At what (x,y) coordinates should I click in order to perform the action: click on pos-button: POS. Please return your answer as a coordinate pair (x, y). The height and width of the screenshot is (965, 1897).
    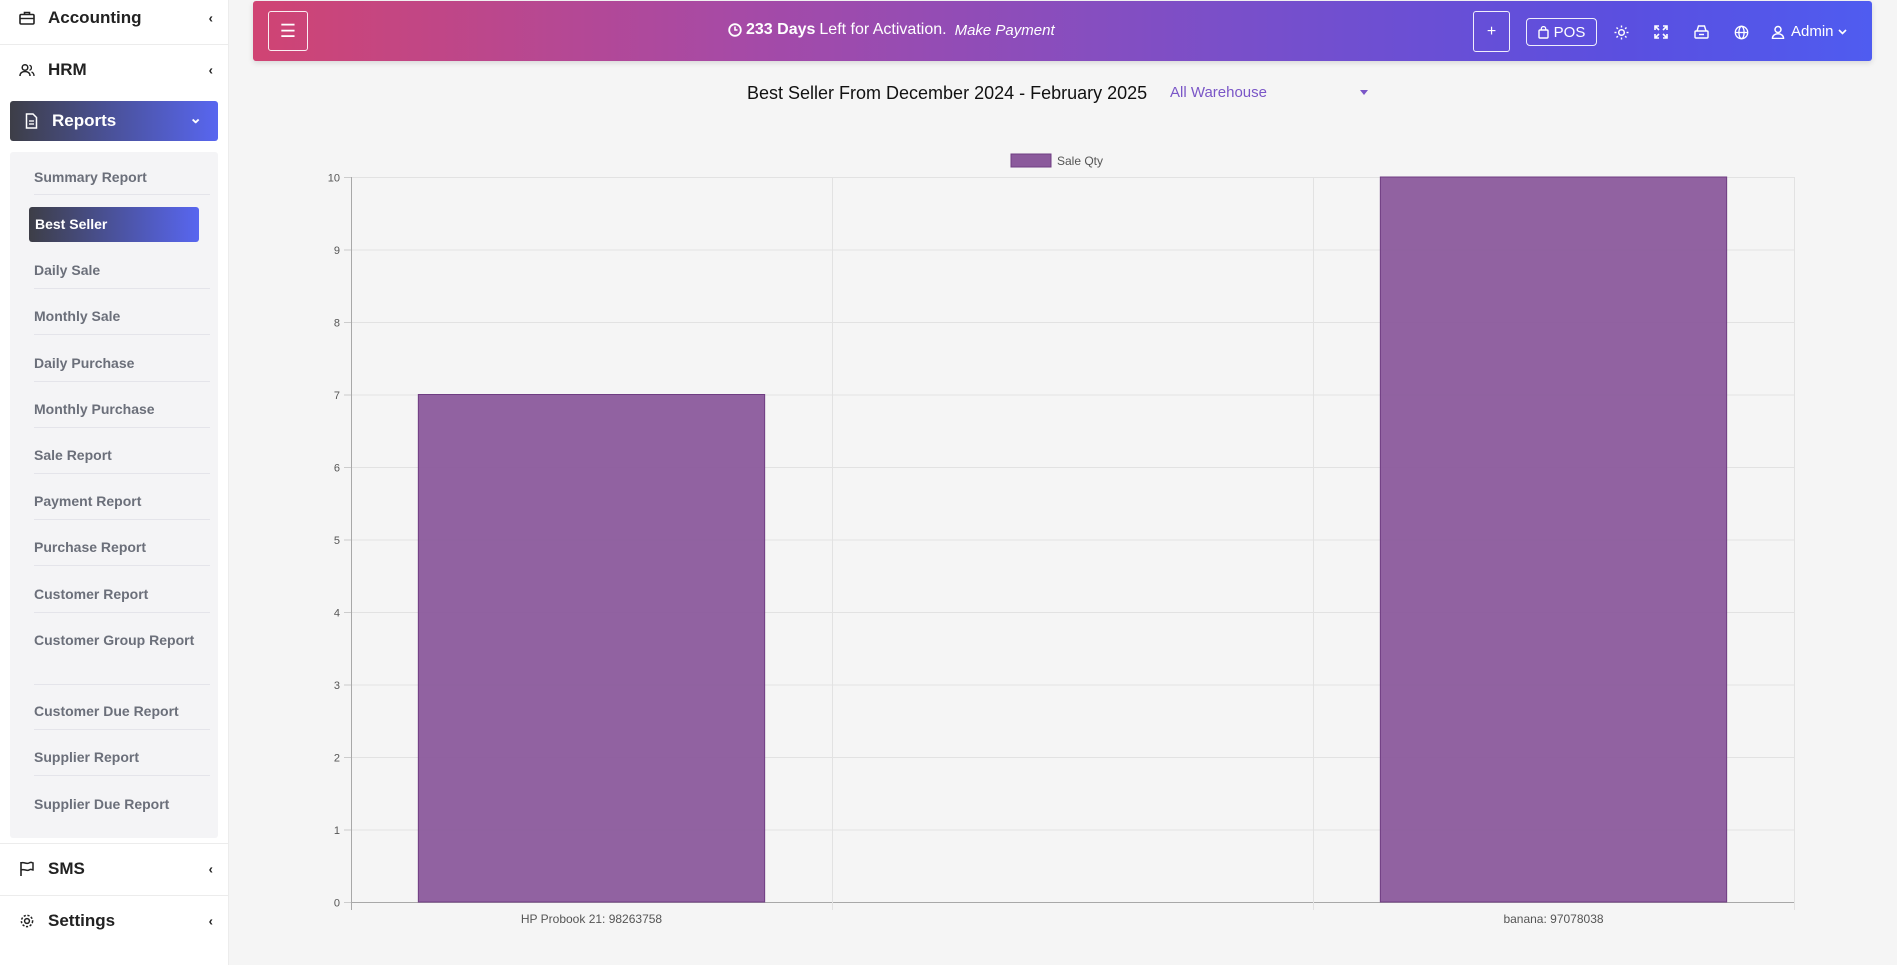
    Looking at the image, I should click on (1561, 32).